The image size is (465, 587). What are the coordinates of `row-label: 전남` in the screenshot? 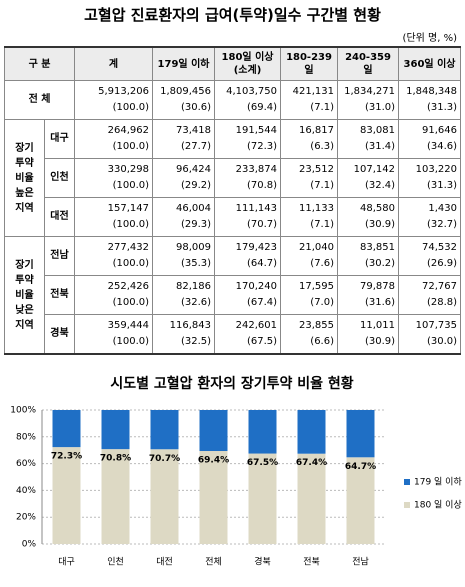 It's located at (59, 256).